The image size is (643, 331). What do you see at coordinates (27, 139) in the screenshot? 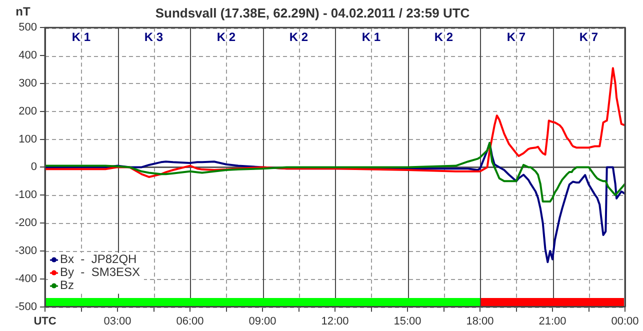
I see `y-tick-label: 100` at bounding box center [27, 139].